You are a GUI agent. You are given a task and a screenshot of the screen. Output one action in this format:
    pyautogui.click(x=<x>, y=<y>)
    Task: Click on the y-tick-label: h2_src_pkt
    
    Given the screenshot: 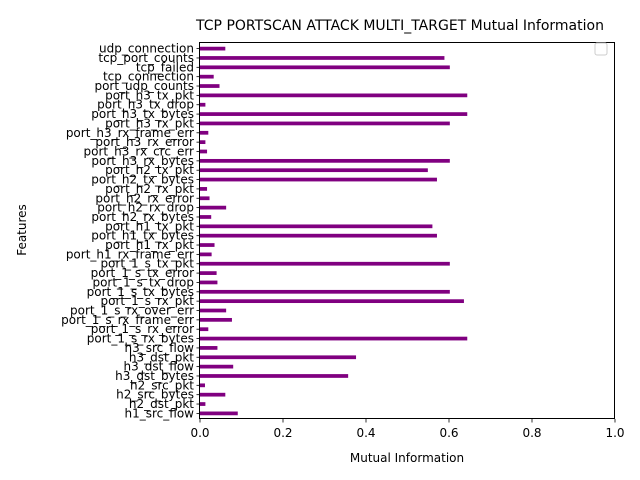 What is the action you would take?
    pyautogui.click(x=162, y=385)
    